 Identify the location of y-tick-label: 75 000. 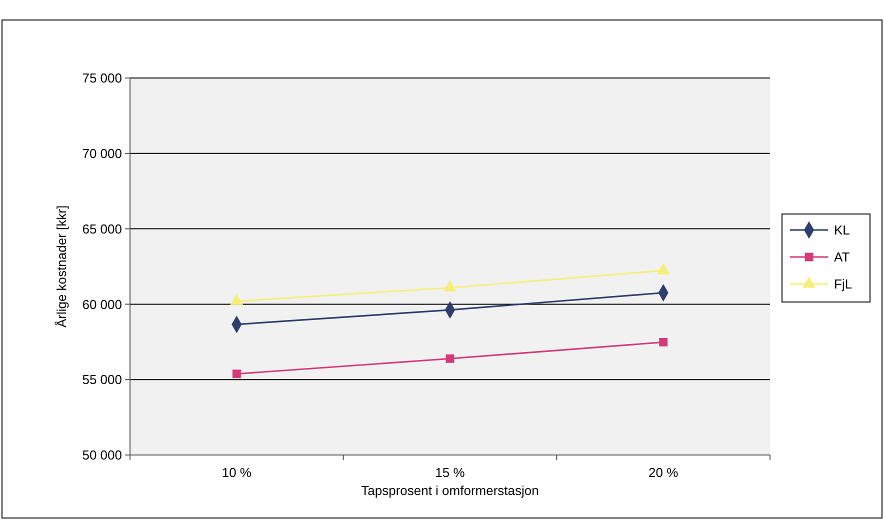
(102, 78).